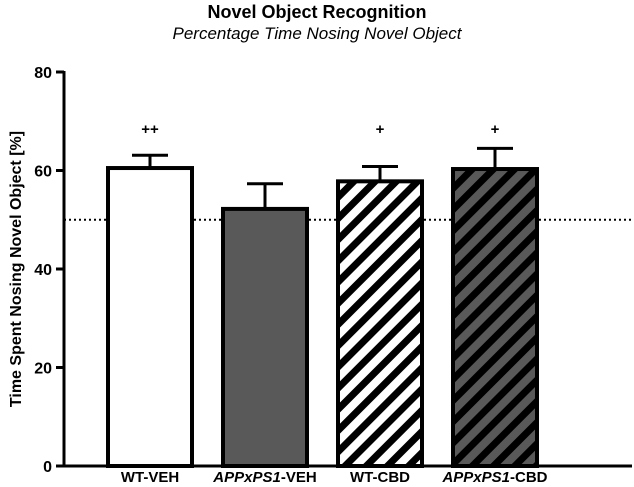 Image resolution: width=634 pixels, height=487 pixels. Describe the element at coordinates (317, 33) in the screenshot. I see `chart-subtitle: Percentage Time Nosing Novel Object` at that location.